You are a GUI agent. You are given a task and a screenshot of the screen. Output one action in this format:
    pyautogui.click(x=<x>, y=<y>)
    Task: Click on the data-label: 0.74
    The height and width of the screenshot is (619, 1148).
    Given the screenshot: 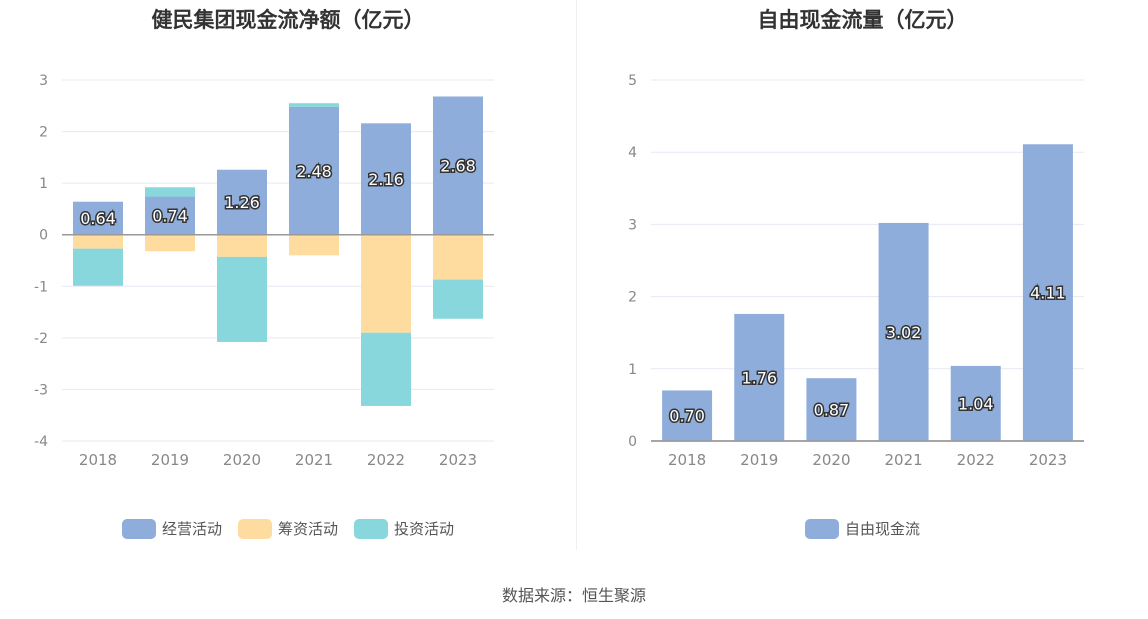 What is the action you would take?
    pyautogui.click(x=170, y=216)
    